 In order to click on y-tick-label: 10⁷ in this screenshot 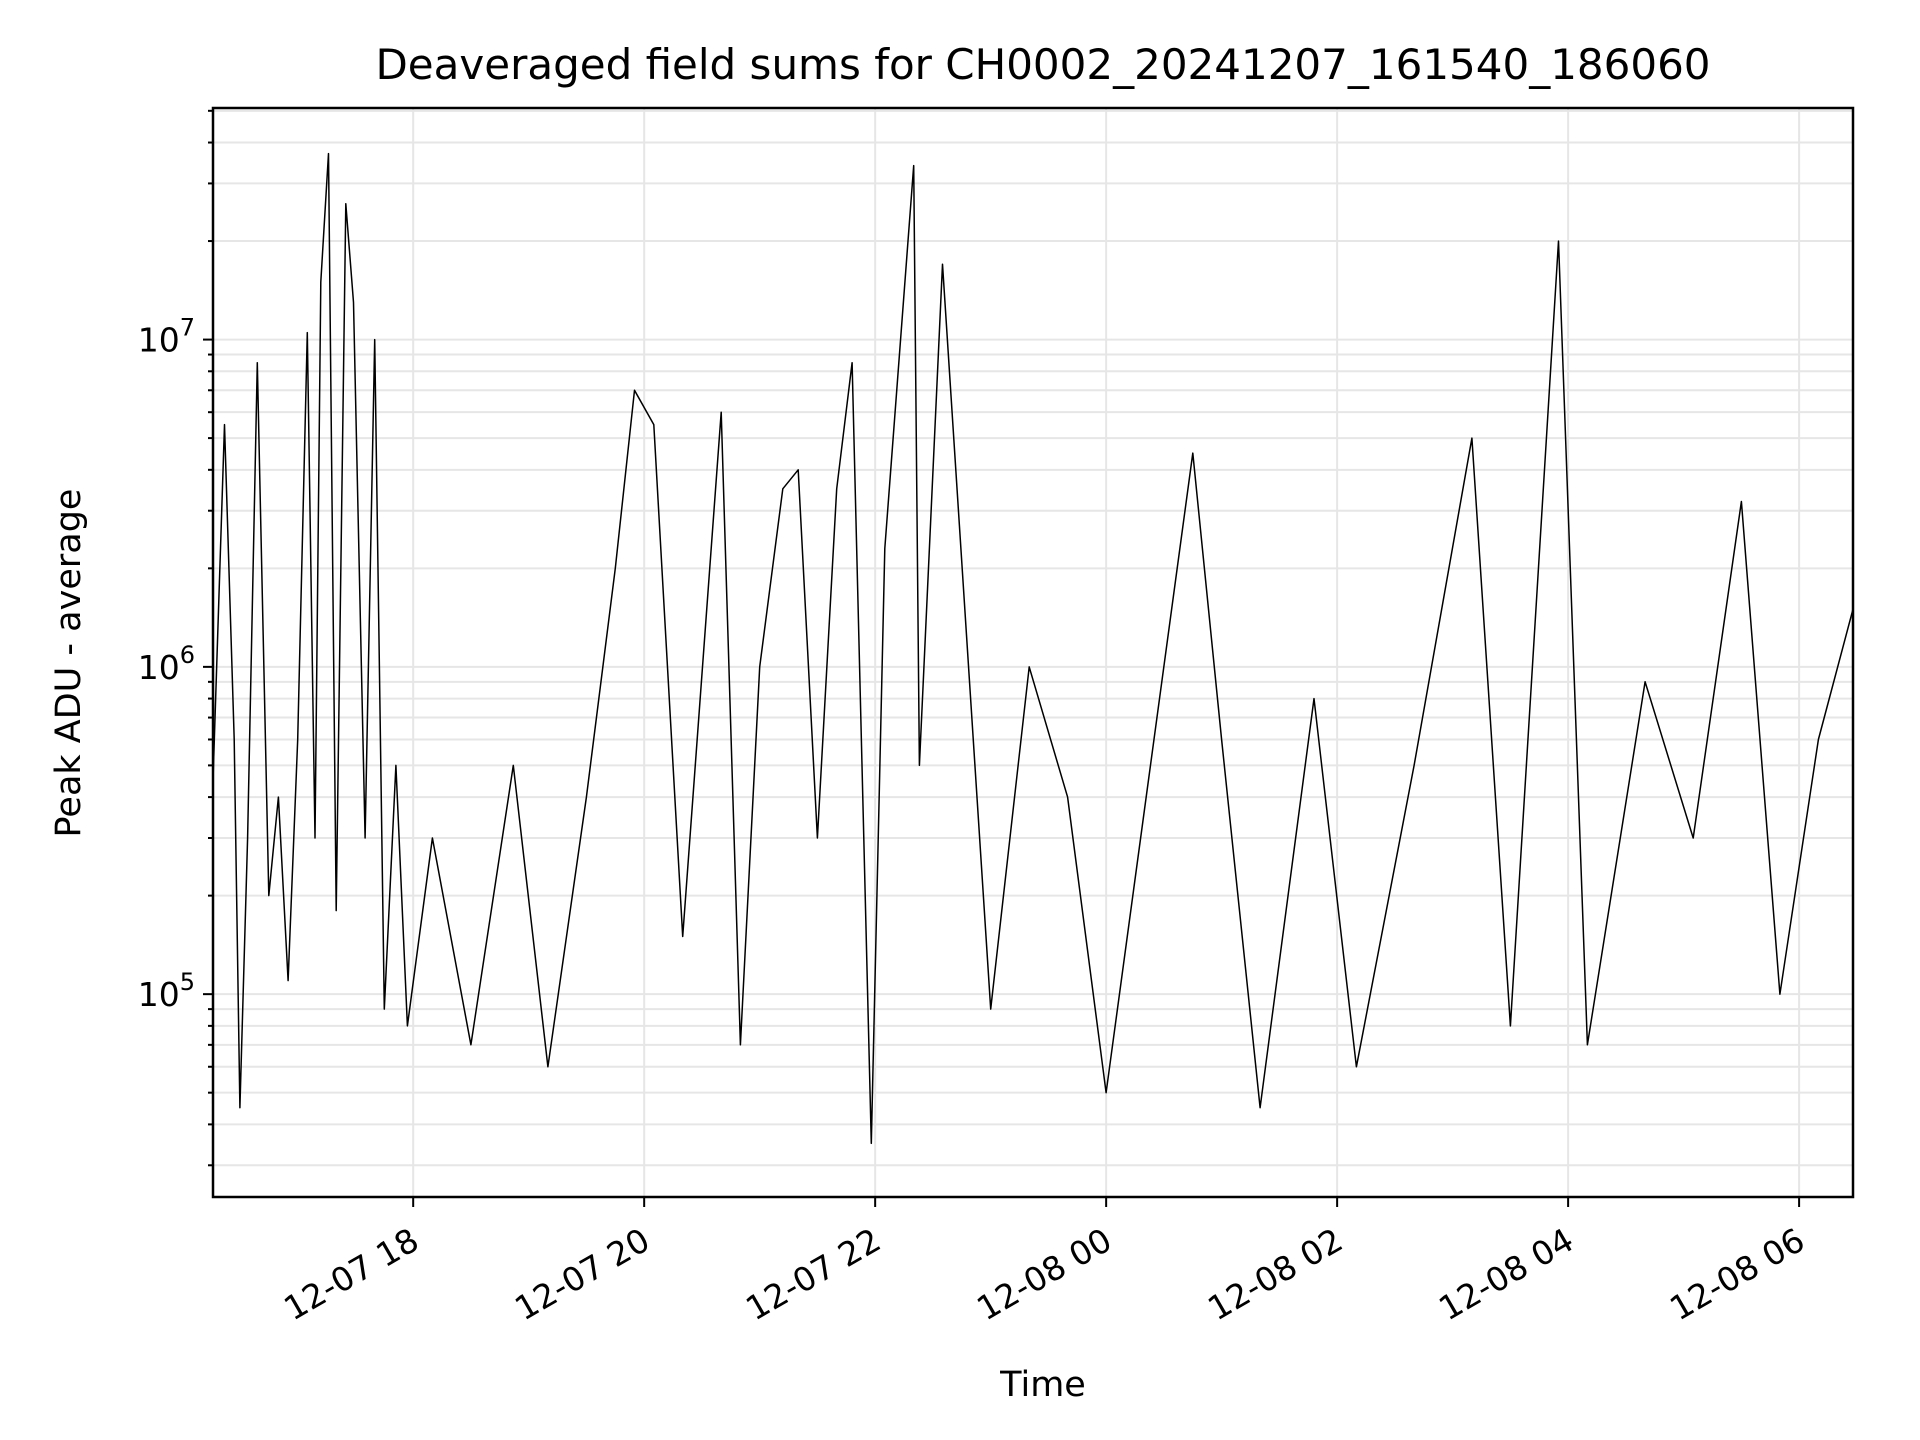, I will do `click(166, 337)`.